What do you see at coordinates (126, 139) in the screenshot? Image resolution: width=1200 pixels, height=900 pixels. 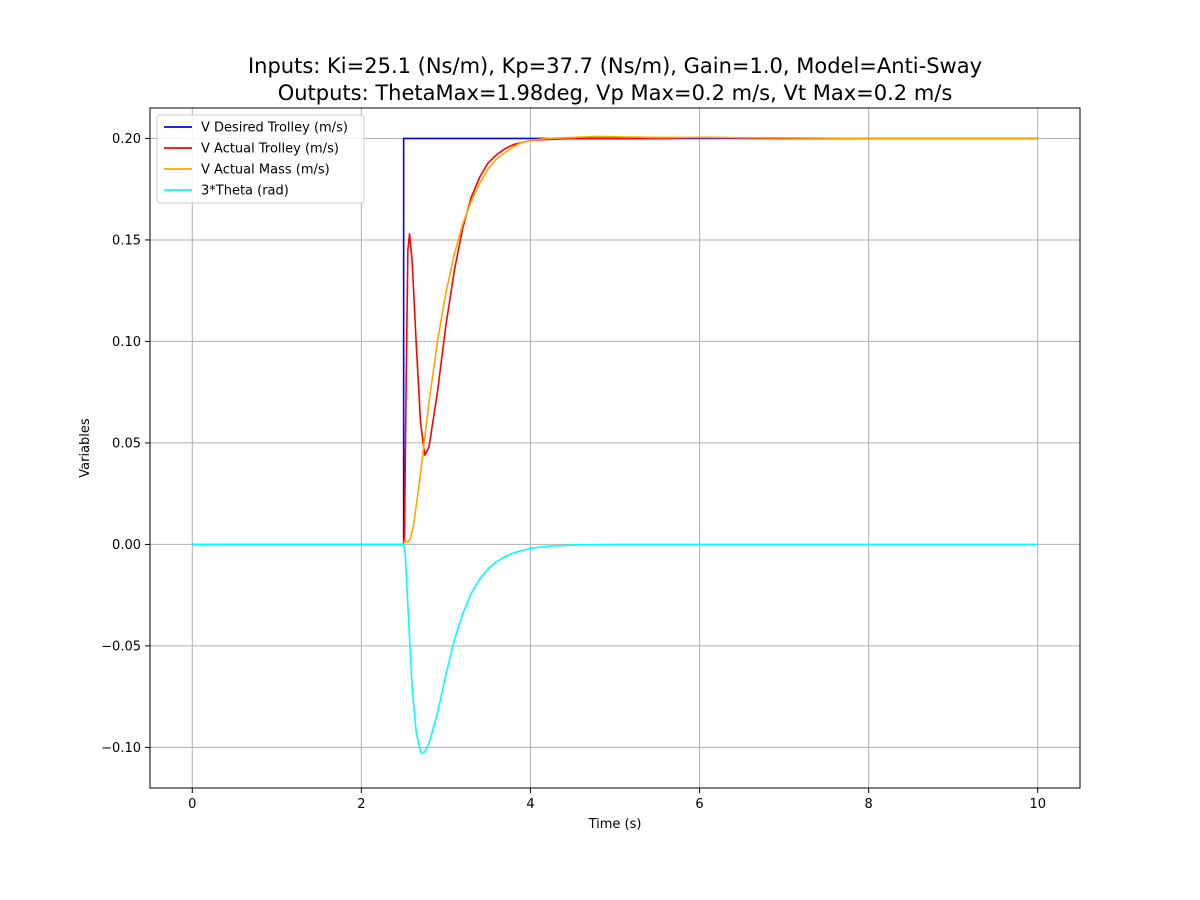 I see `y-tick-label: 0.20` at bounding box center [126, 139].